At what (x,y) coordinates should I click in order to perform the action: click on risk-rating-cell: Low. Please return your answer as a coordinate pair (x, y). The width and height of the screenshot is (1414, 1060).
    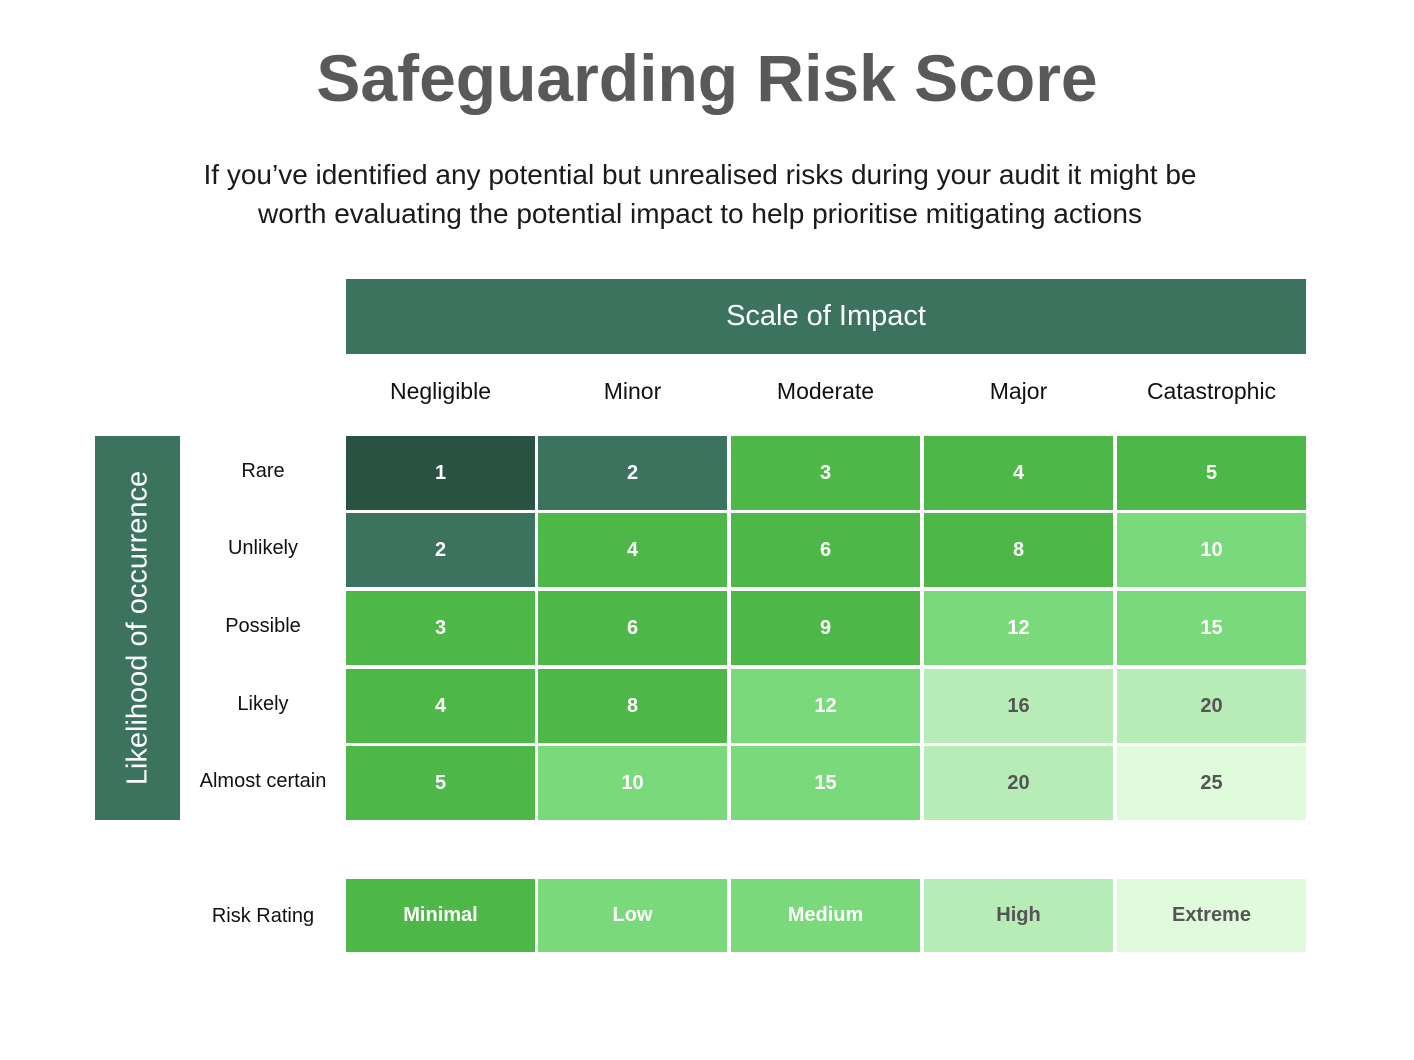
    Looking at the image, I should click on (632, 915).